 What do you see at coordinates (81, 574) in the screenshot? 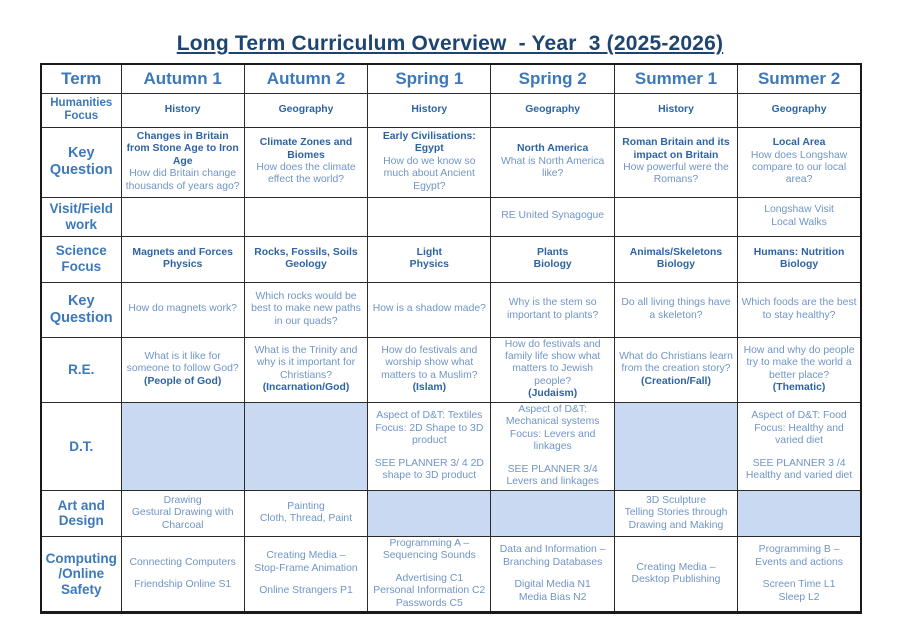
I see `row-label-computing-online-safety: Computing/Online Safety` at bounding box center [81, 574].